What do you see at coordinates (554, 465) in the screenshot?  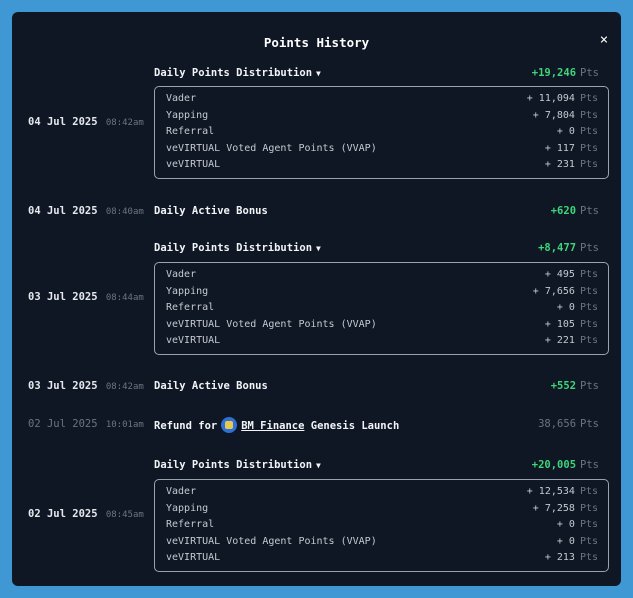 I see `total-value: +20,005` at bounding box center [554, 465].